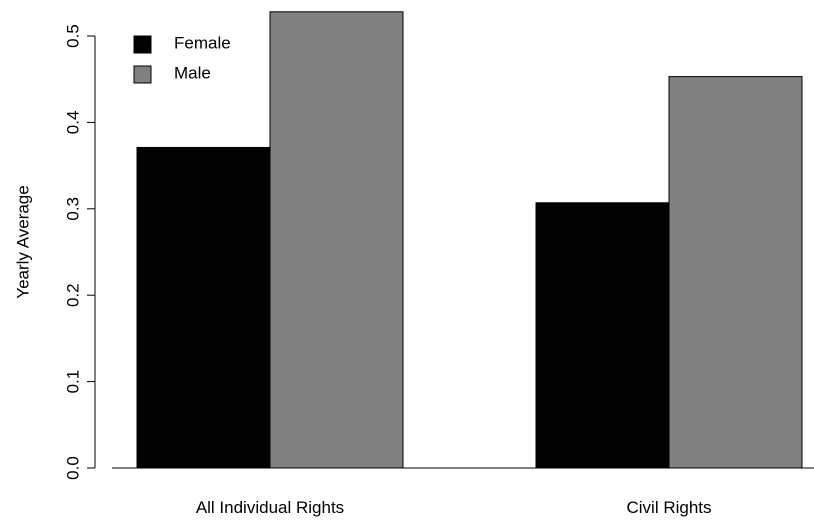 The image size is (814, 532). Describe the element at coordinates (72, 36) in the screenshot. I see `y-tick-label: 0.5` at that location.